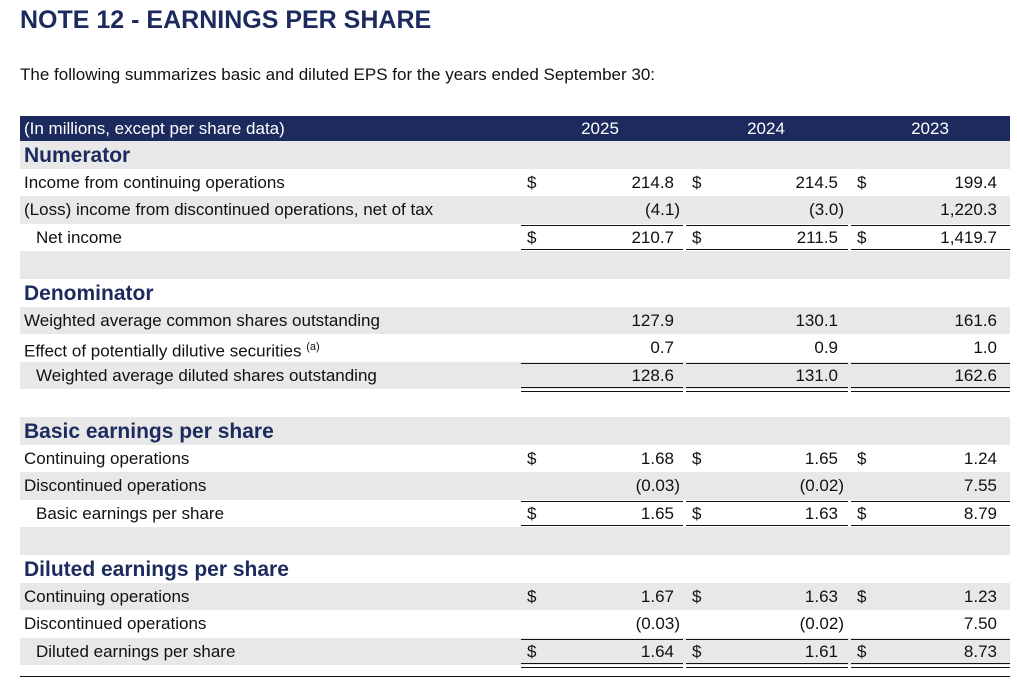 This screenshot has height=682, width=1017. I want to click on cell-value: 1.0, so click(985, 348).